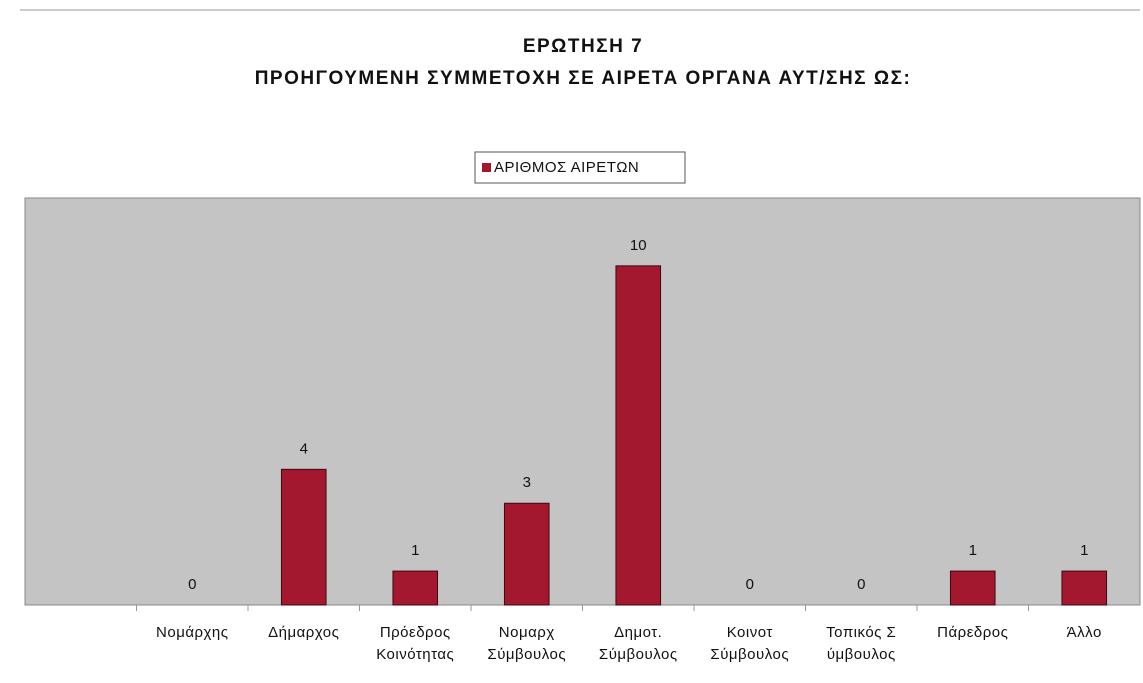  What do you see at coordinates (638, 245) in the screenshot?
I see `data-label: 10` at bounding box center [638, 245].